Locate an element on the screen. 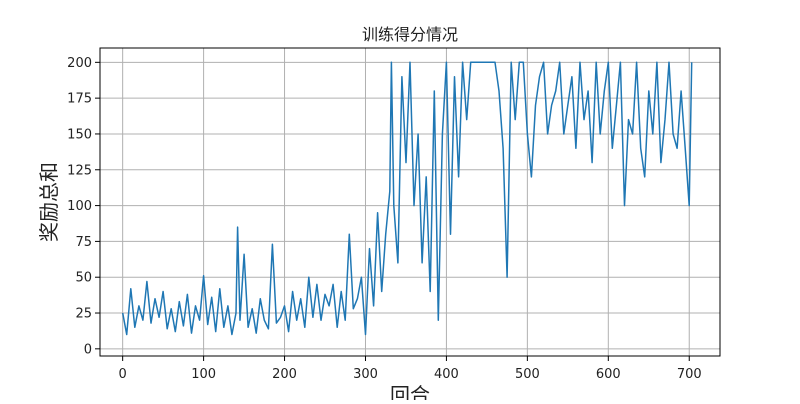  x-tick-label: 100 is located at coordinates (203, 374).